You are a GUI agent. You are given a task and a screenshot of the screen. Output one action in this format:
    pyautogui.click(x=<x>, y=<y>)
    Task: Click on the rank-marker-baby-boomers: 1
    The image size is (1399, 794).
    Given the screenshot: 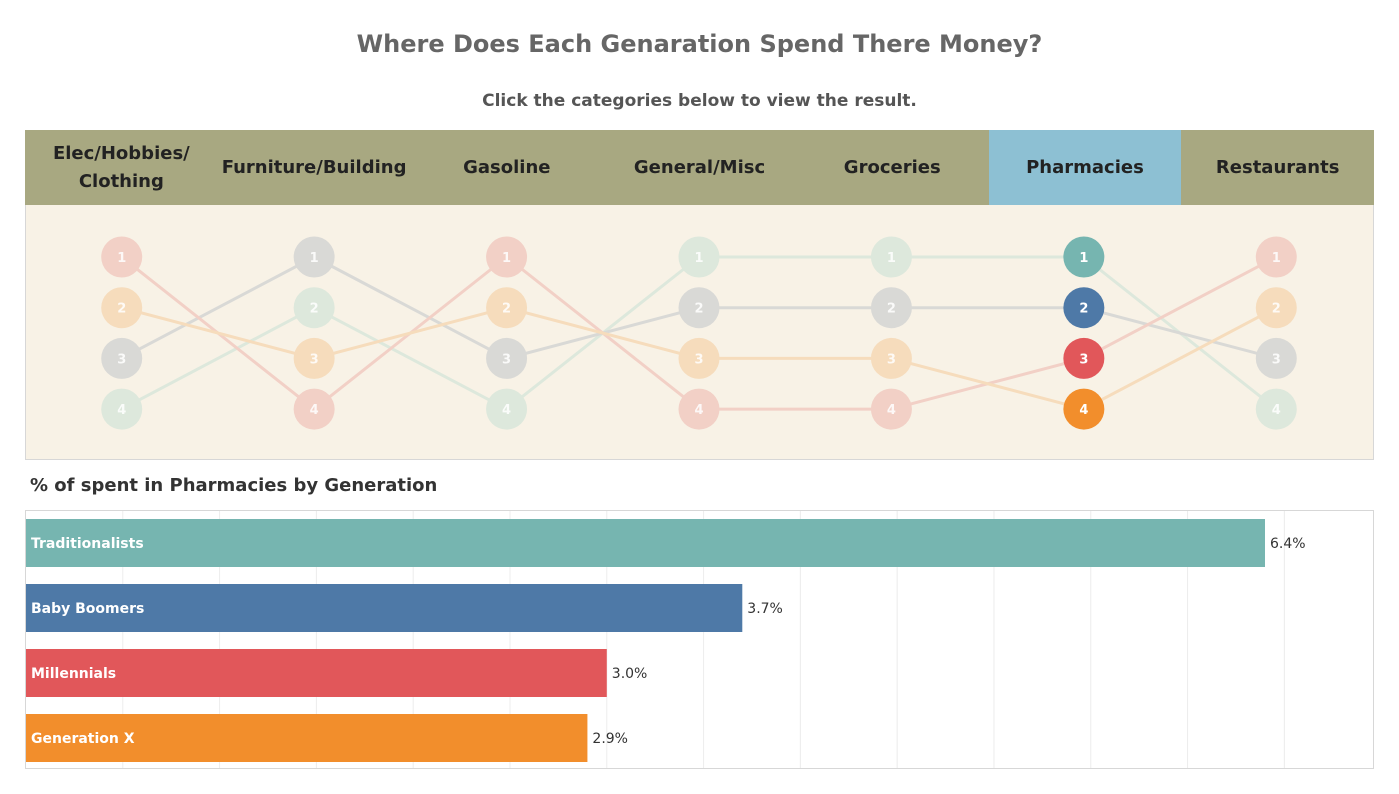 What is the action you would take?
    pyautogui.click(x=314, y=257)
    